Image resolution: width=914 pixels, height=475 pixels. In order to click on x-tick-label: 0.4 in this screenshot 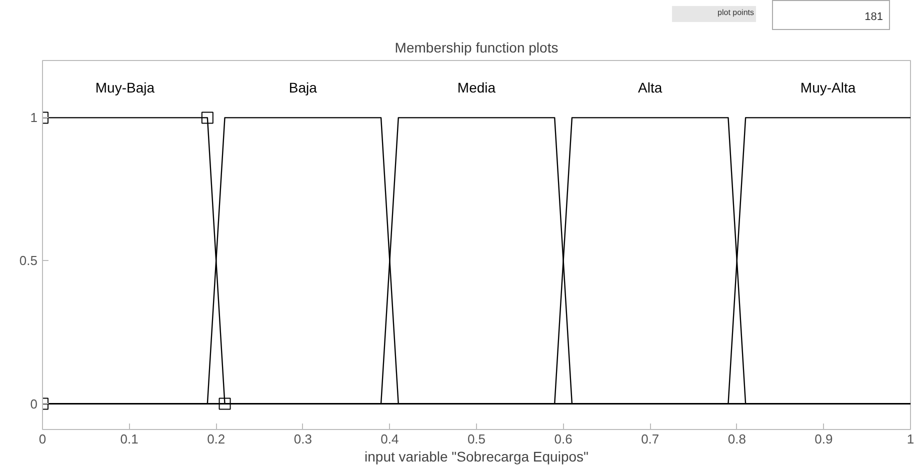, I will do `click(389, 439)`.